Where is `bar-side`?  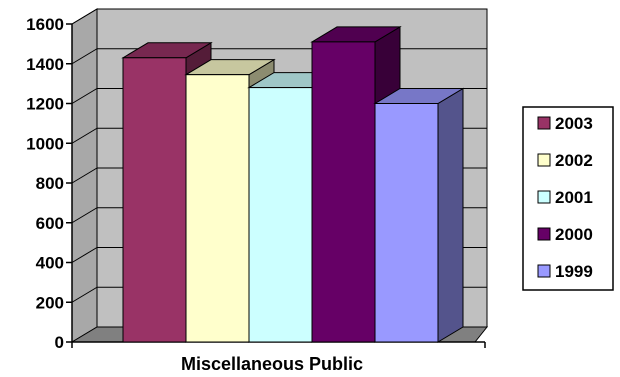
bar-side is located at coordinates (450, 215).